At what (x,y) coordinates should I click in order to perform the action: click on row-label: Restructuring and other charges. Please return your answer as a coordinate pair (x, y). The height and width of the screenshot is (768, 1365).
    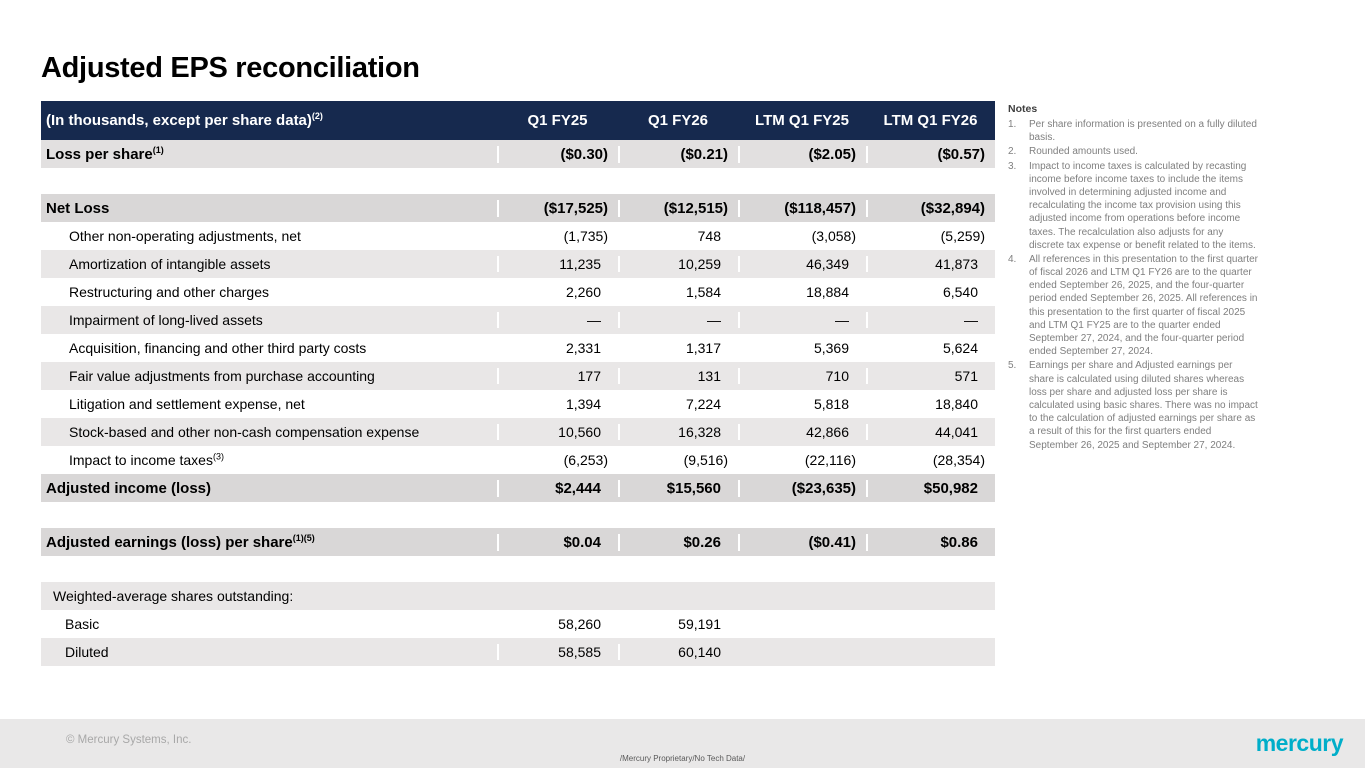
    Looking at the image, I should click on (269, 292).